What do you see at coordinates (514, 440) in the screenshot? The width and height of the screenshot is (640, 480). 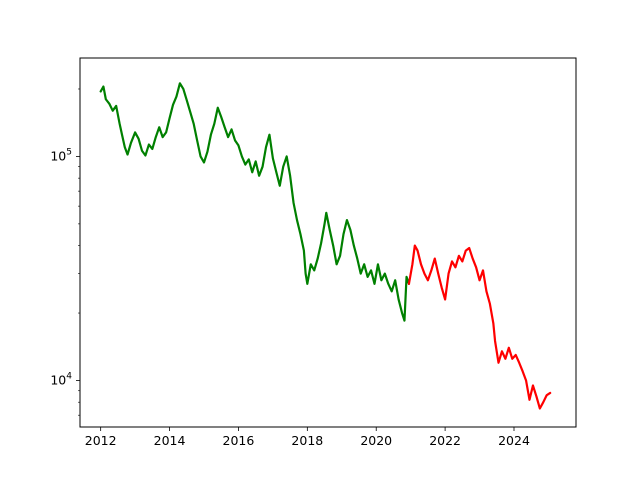 I see `x-tick-label: 2024` at bounding box center [514, 440].